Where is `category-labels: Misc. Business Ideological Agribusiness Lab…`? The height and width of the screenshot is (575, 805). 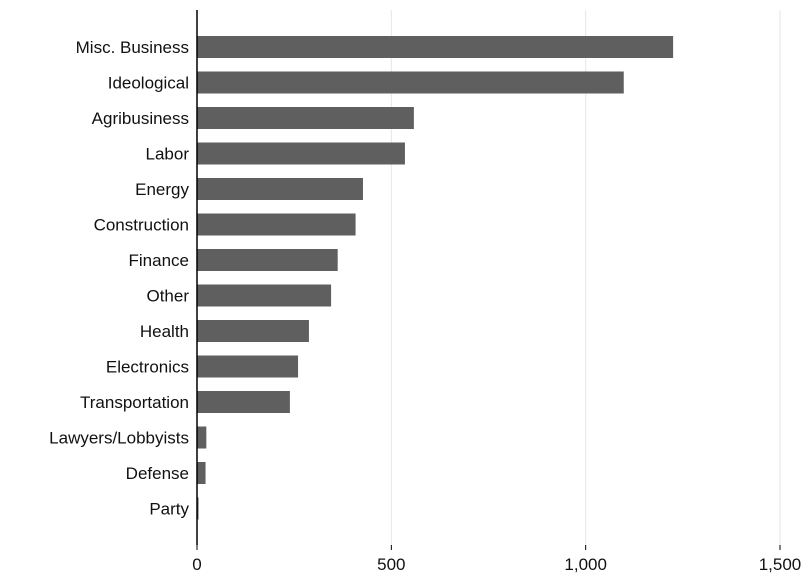 category-labels: Misc. Business Ideological Agribusiness Lab… is located at coordinates (119, 278).